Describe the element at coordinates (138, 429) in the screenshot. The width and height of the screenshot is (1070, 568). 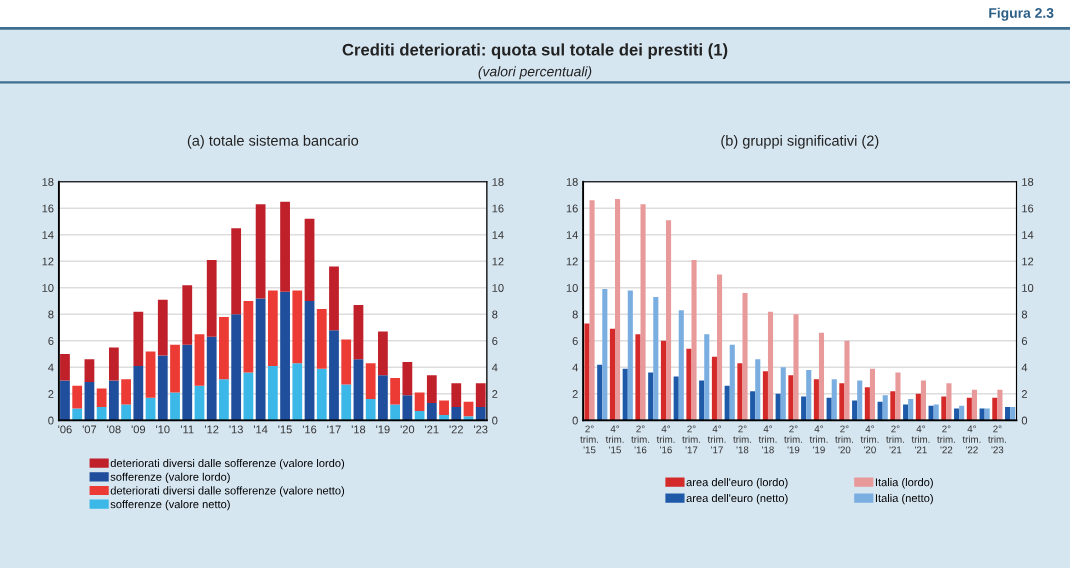
I see `x-tick-label: '09` at that location.